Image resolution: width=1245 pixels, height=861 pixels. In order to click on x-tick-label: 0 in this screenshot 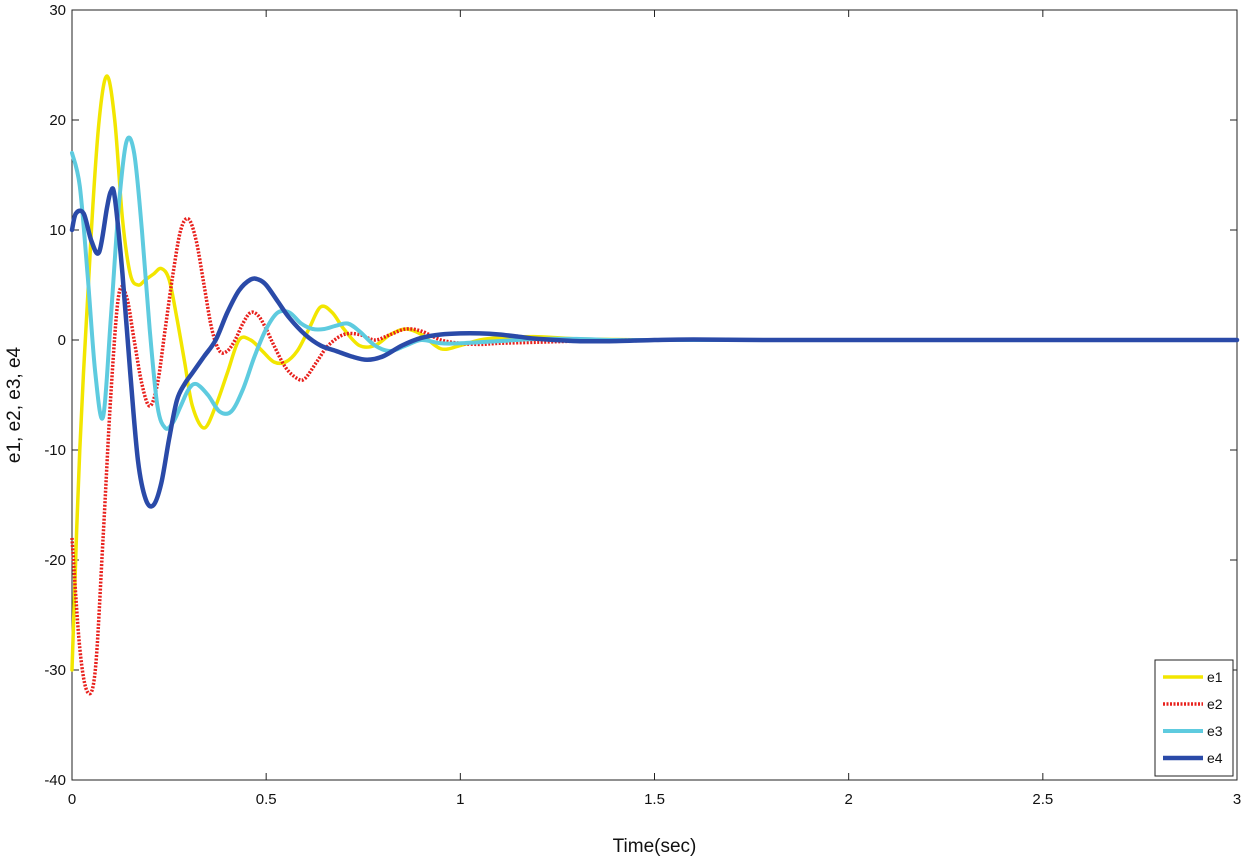, I will do `click(72, 799)`.